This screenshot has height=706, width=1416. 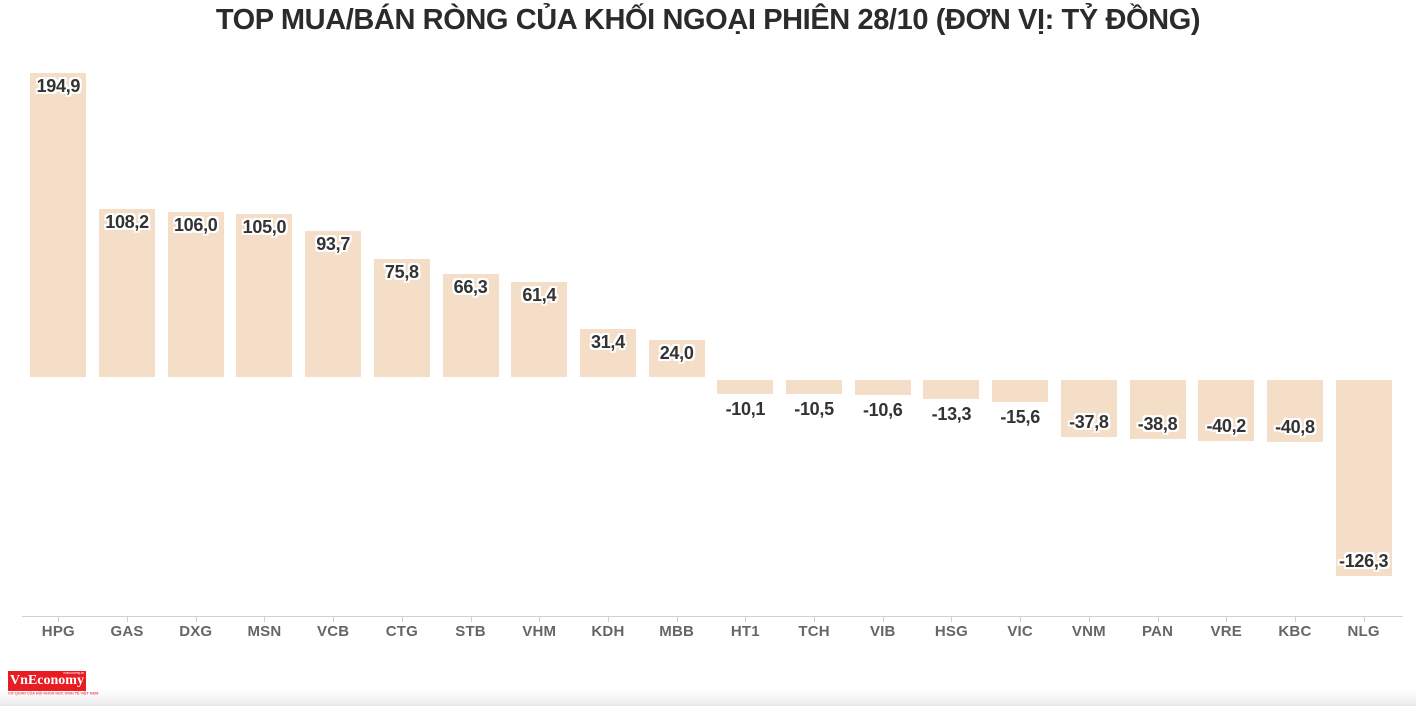 What do you see at coordinates (470, 631) in the screenshot?
I see `category-label-STB: STB` at bounding box center [470, 631].